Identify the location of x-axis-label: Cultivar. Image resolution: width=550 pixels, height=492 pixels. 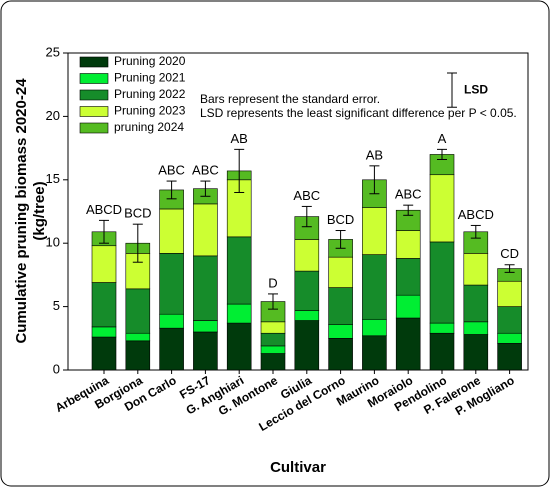
(298, 467).